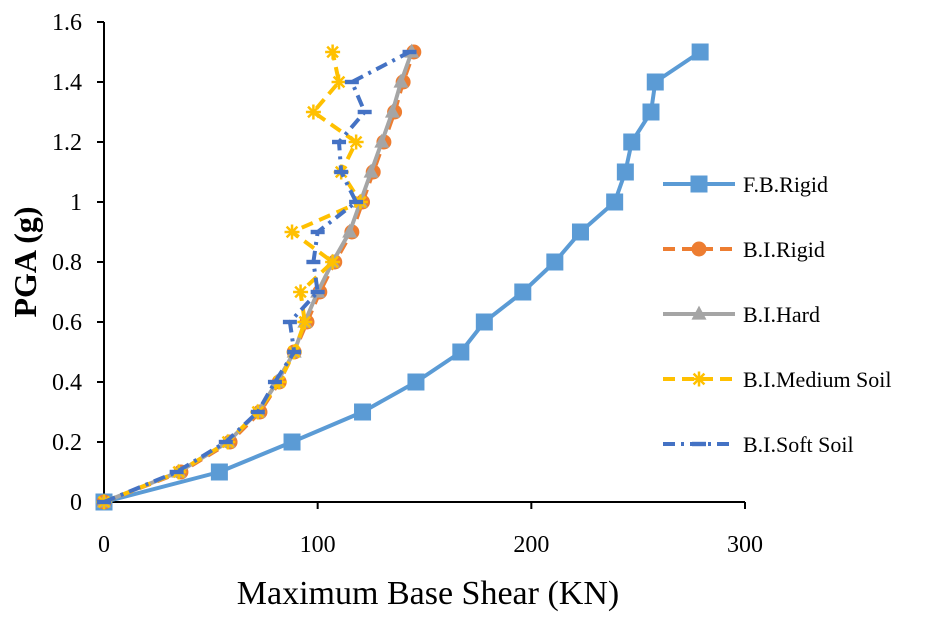 This screenshot has width=926, height=619. What do you see at coordinates (67, 143) in the screenshot?
I see `y-tick-label: 1.2` at bounding box center [67, 143].